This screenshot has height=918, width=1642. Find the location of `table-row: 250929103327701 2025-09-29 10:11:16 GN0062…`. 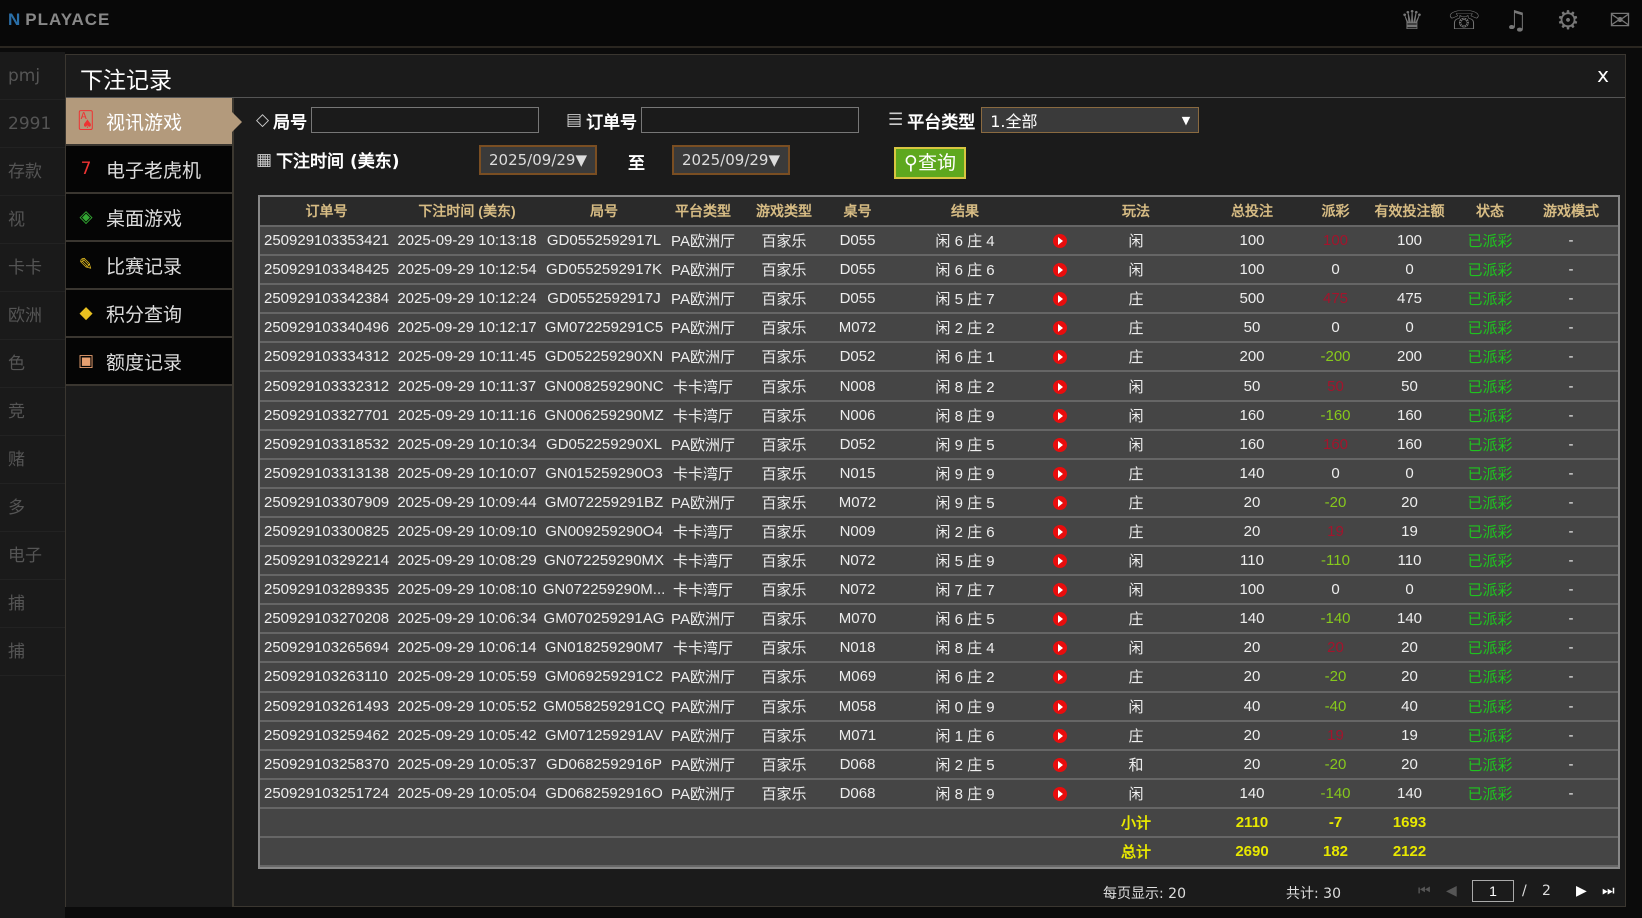

table-row: 250929103327701 2025-09-29 10:11:16 GN0062… is located at coordinates (939, 415).